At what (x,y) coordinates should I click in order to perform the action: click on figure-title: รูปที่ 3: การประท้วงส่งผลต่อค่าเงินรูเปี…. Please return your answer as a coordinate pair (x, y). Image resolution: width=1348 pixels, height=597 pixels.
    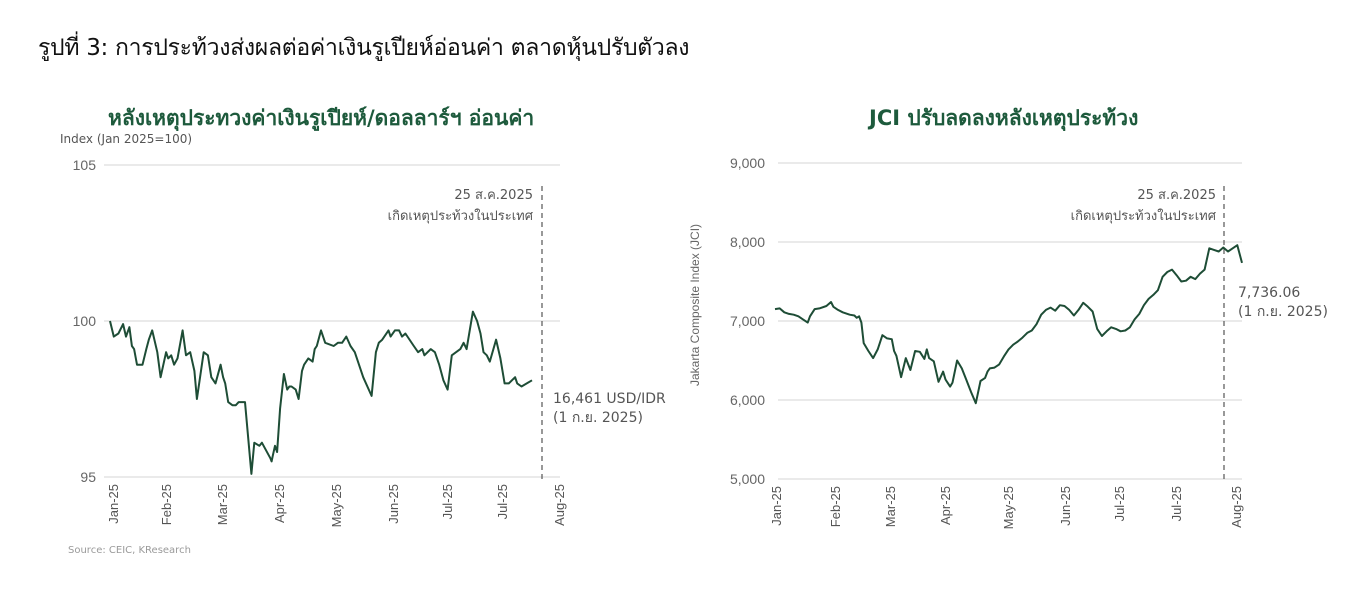
    Looking at the image, I should click on (364, 48).